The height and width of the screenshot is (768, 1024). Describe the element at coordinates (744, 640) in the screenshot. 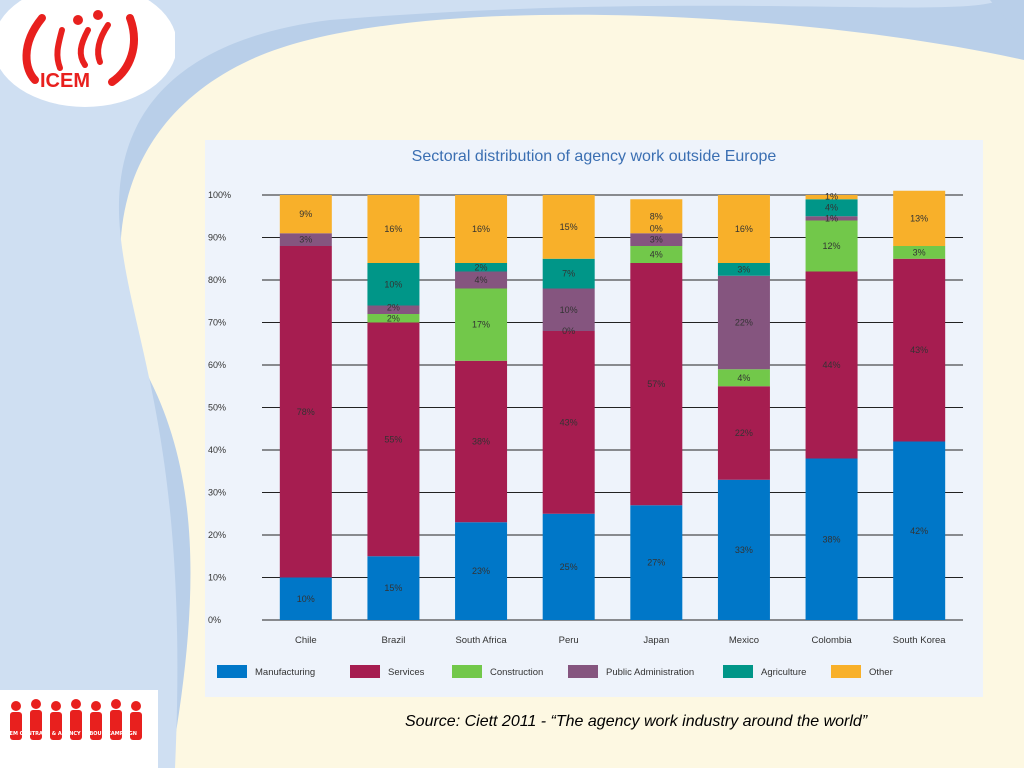

I see `x-tick-label: Mexico` at that location.